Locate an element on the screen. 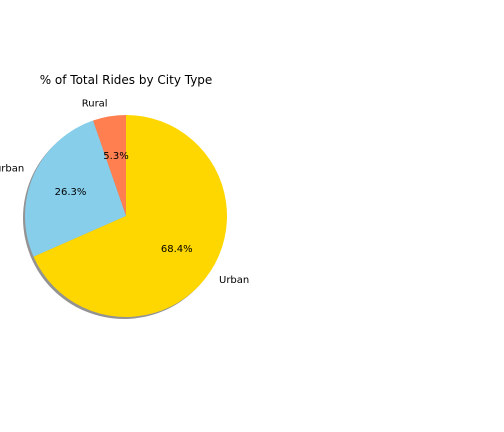  pie-slice-rural is located at coordinates (109, 165).